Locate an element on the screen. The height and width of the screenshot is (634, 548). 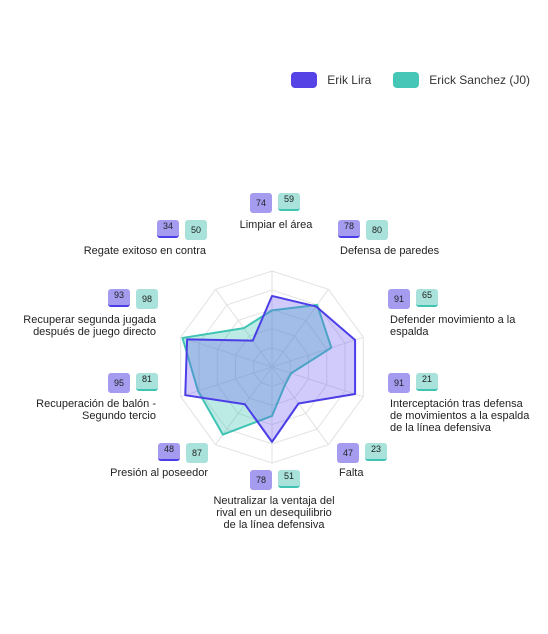
axis-label-defender-espalda: Defender movimiento a la espalda is located at coordinates (453, 326).